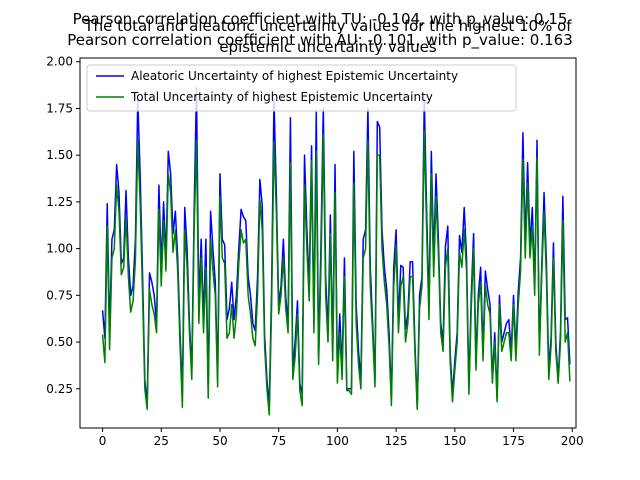  What do you see at coordinates (328, 47) in the screenshot?
I see `chart-title-line-4: epistemic uncertainty values` at bounding box center [328, 47].